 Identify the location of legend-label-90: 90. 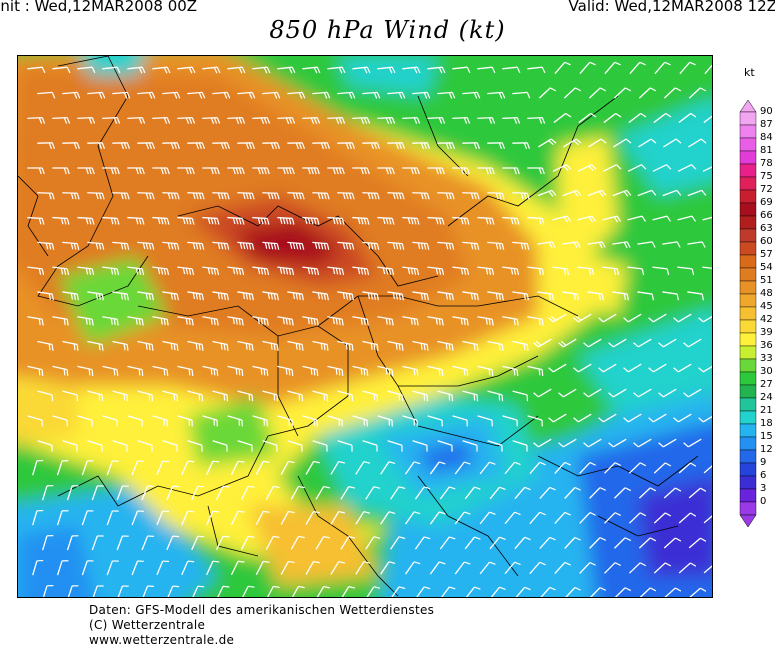
(766, 111).